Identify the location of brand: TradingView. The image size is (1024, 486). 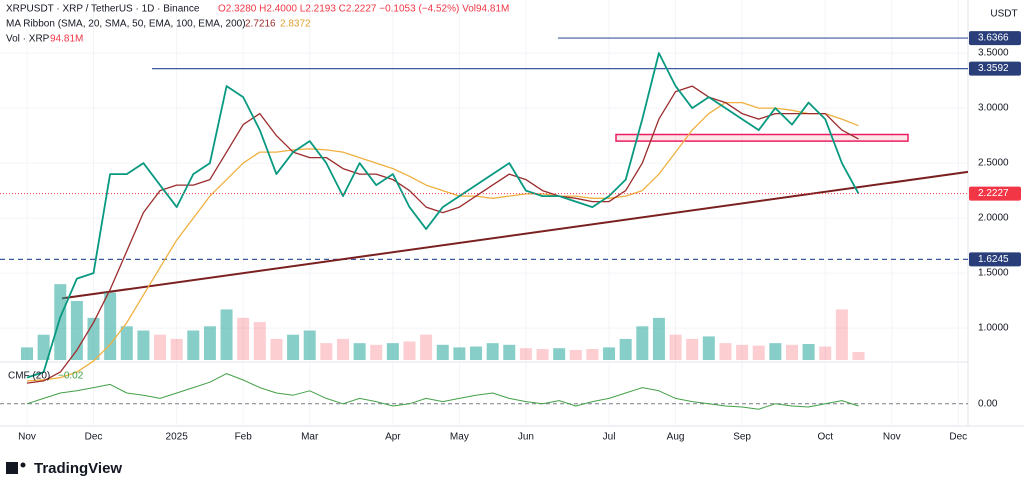
(78, 468).